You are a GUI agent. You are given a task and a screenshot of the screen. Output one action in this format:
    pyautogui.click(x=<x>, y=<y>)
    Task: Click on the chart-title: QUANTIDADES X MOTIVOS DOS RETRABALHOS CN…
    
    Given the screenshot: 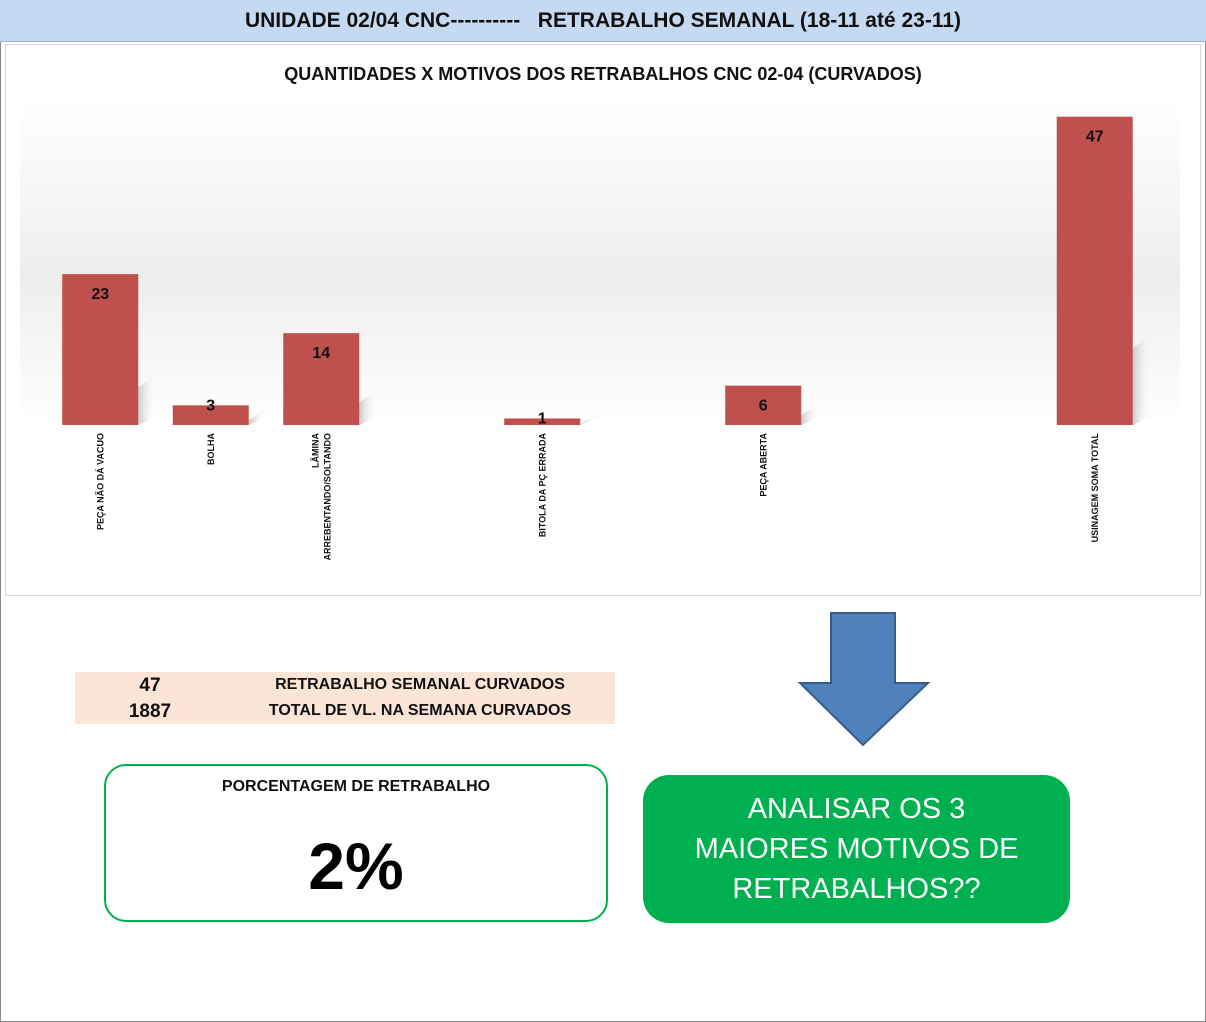 What is the action you would take?
    pyautogui.click(x=603, y=74)
    